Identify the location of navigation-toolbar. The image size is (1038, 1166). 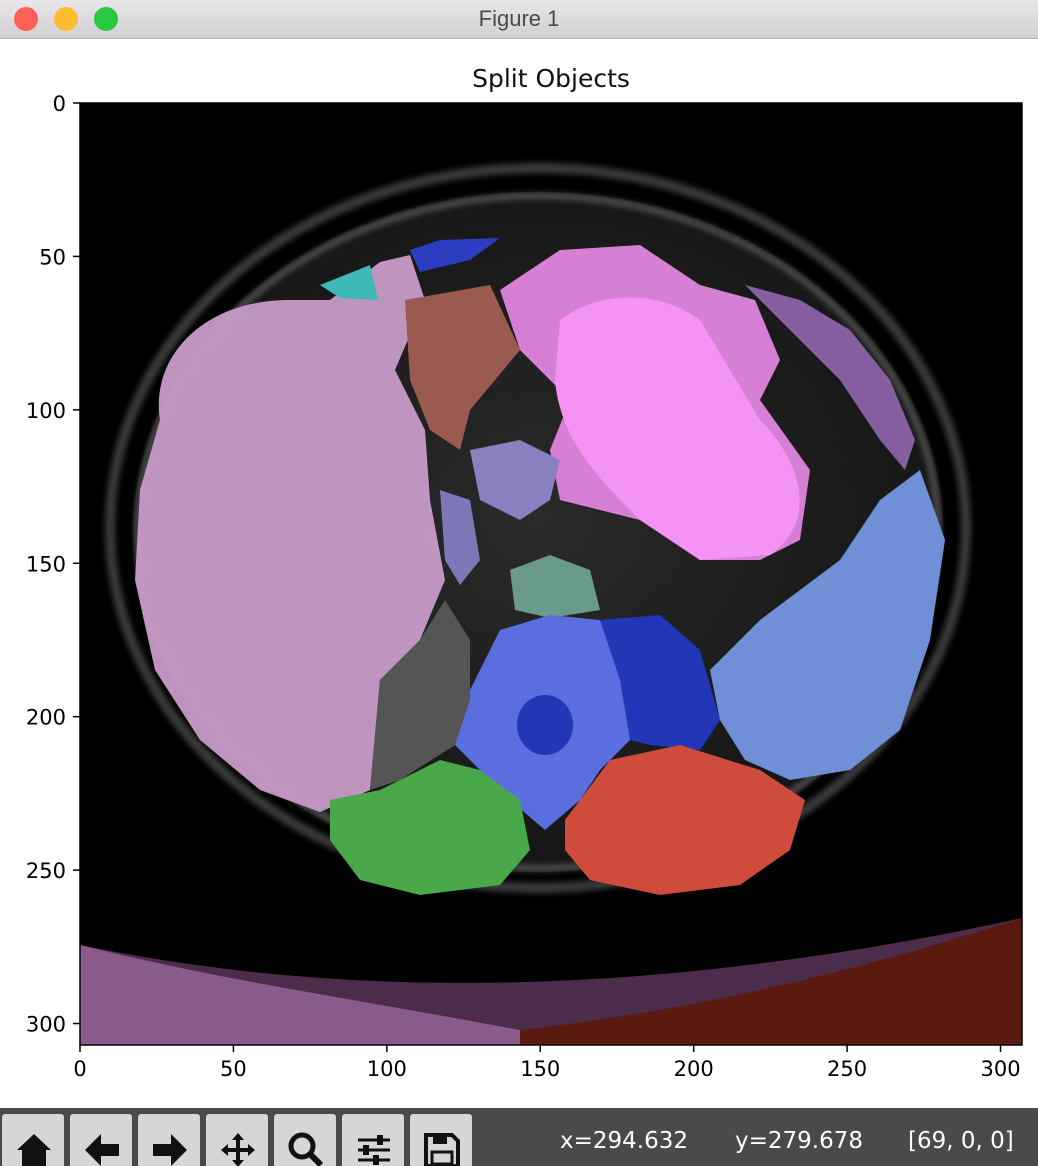
(519, 1137).